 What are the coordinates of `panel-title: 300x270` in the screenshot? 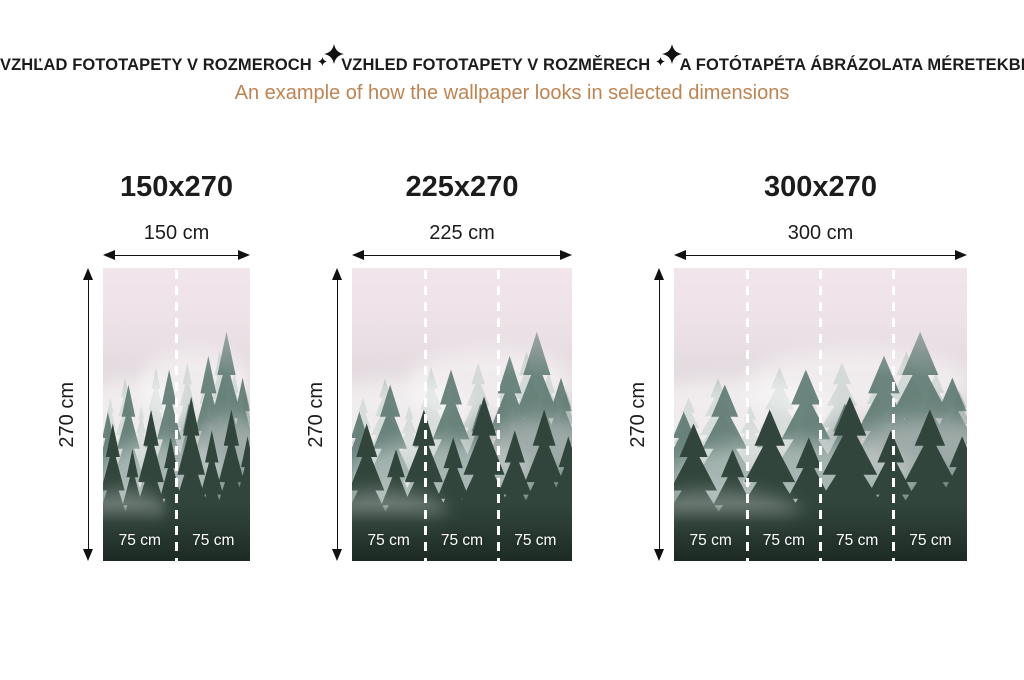 It's located at (820, 187).